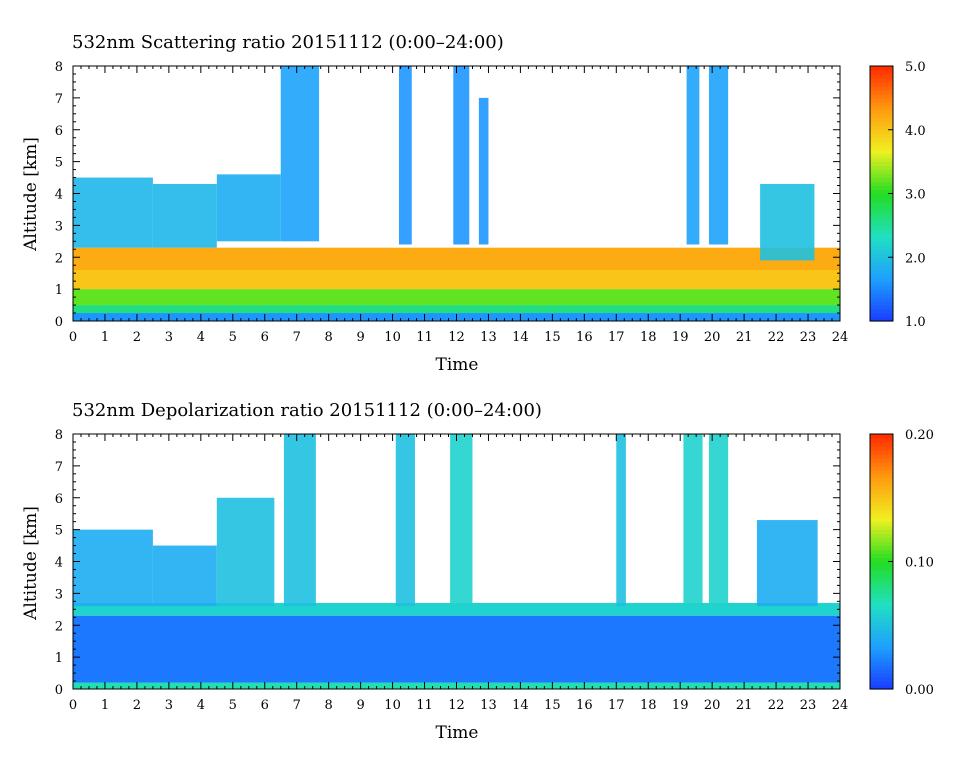  Describe the element at coordinates (552, 705) in the screenshot. I see `x-tick-label: 15` at that location.